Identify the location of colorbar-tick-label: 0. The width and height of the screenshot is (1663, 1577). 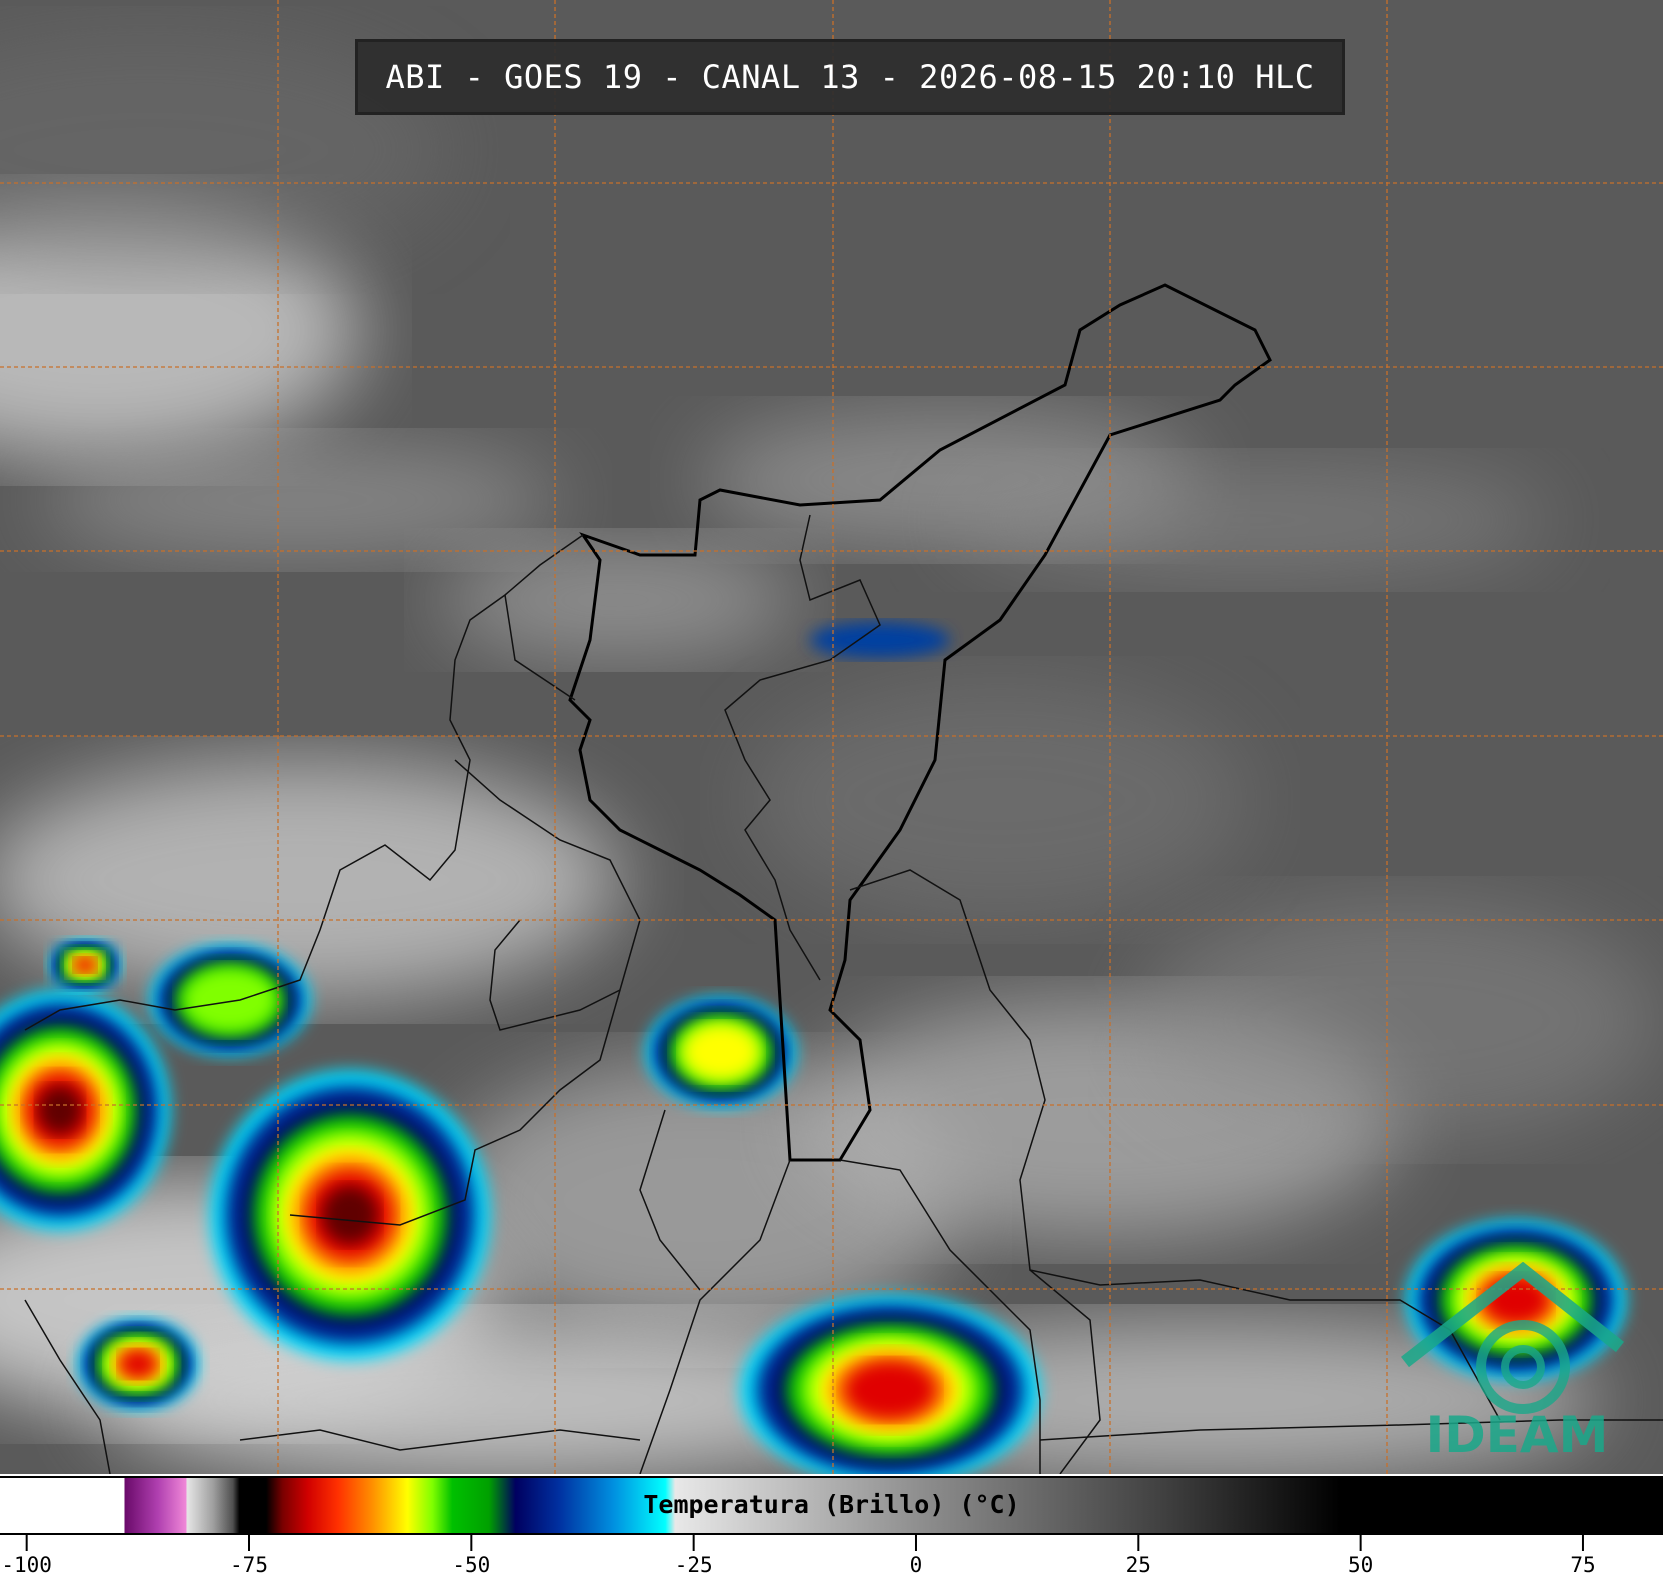
(916, 1565).